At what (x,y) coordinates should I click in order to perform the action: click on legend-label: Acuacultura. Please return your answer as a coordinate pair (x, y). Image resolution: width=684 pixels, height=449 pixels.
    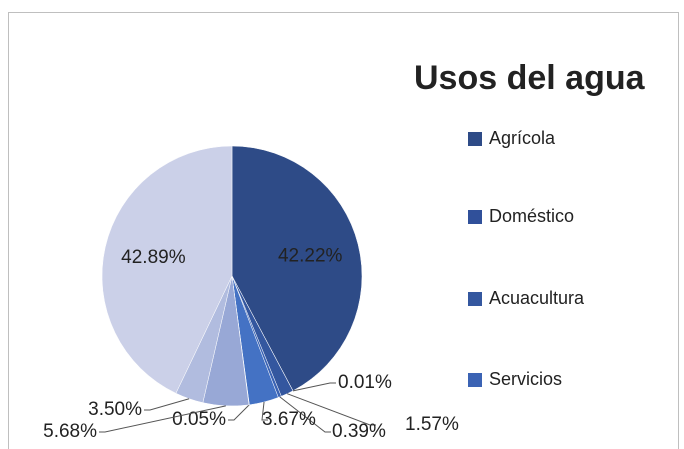
    Looking at the image, I should click on (537, 298).